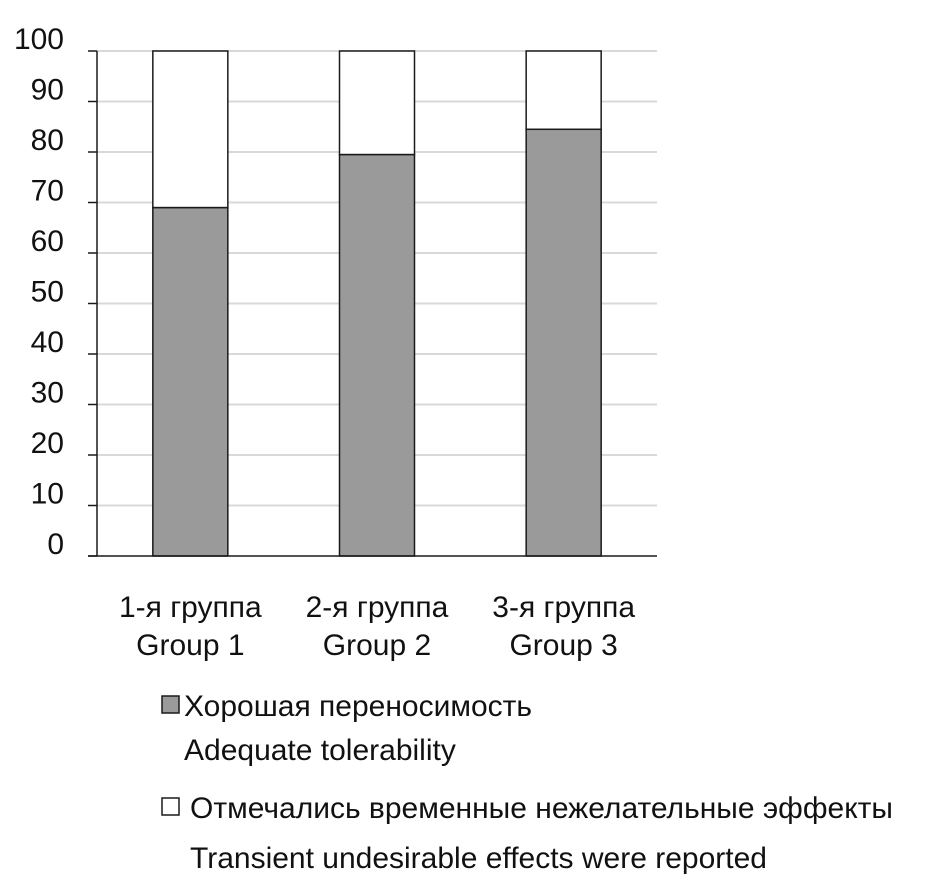  Describe the element at coordinates (358, 706) in the screenshot. I see `legend-label: Хорошая переносимость` at that location.